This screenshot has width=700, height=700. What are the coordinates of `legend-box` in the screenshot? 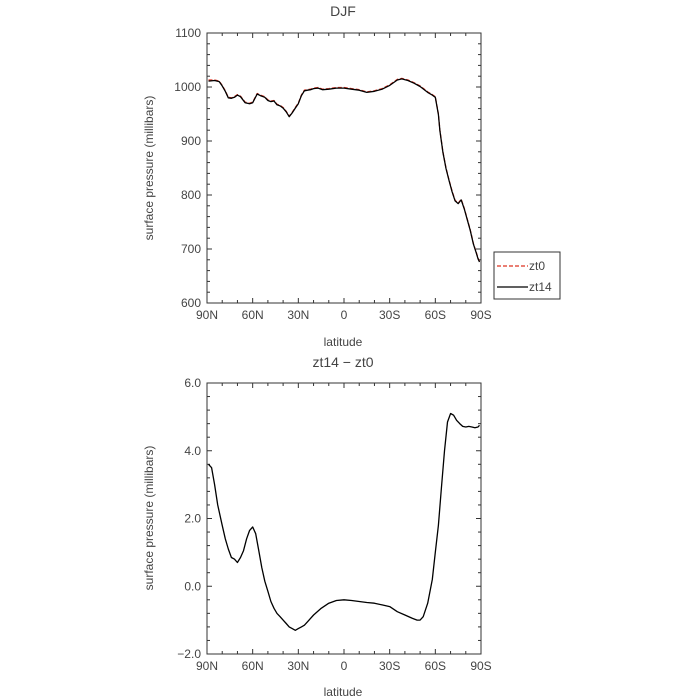 It's located at (527, 275).